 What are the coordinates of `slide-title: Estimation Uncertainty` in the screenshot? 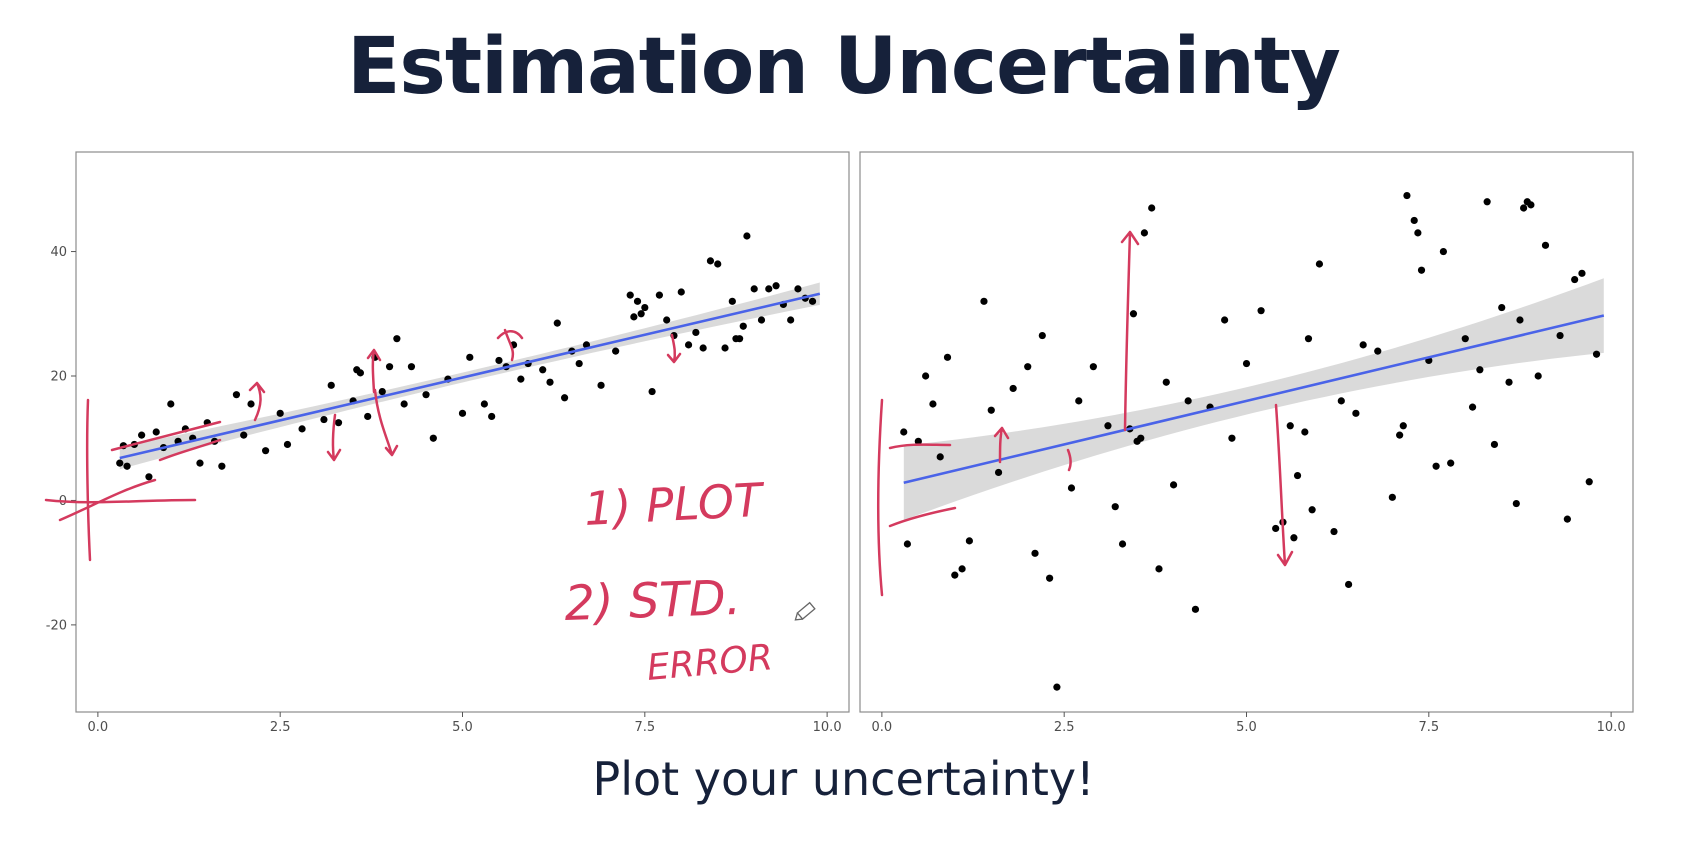 It's located at (844, 67).